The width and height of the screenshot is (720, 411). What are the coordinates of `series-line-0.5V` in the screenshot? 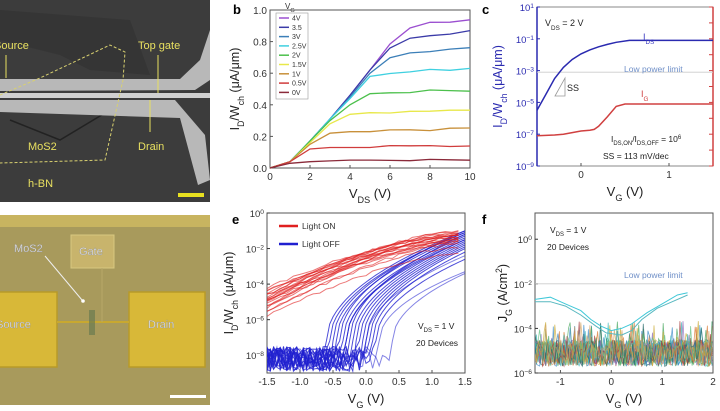 It's located at (370, 156).